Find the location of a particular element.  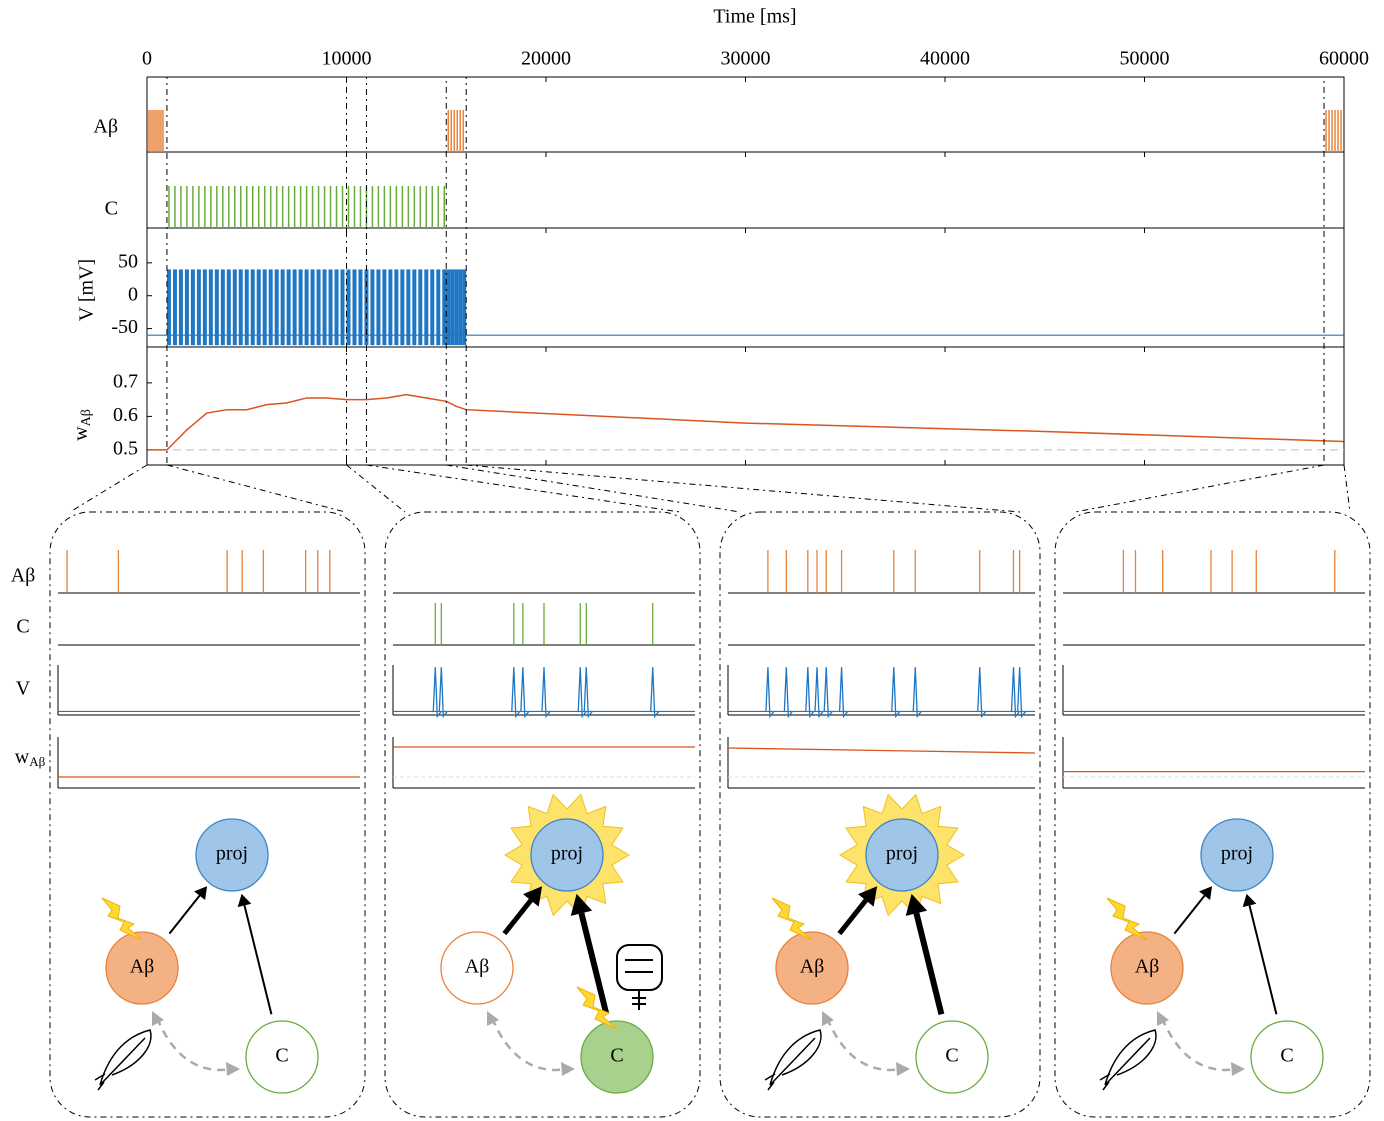

y-tick-label: 0.6 is located at coordinates (125, 415).